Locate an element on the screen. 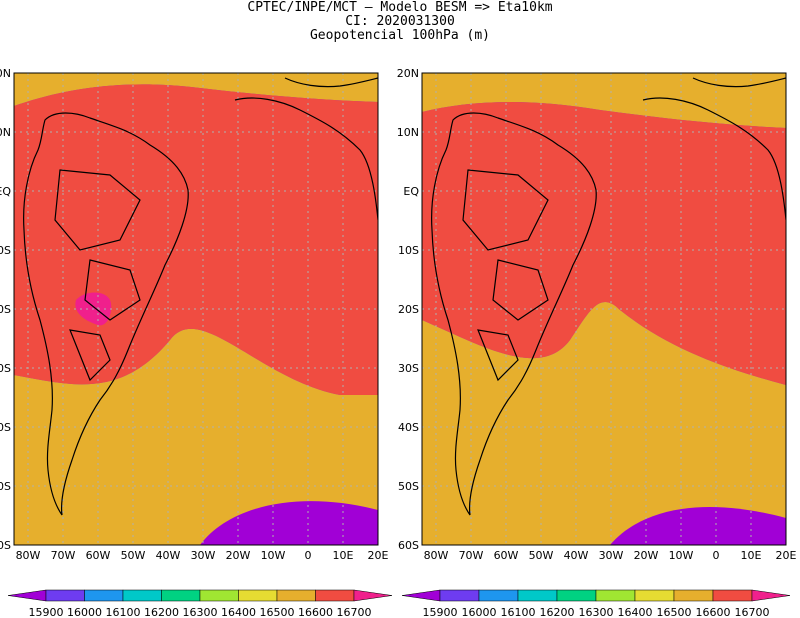 The width and height of the screenshot is (800, 618). title-line-3: Geopotencial 100hPa (m) is located at coordinates (399, 35).